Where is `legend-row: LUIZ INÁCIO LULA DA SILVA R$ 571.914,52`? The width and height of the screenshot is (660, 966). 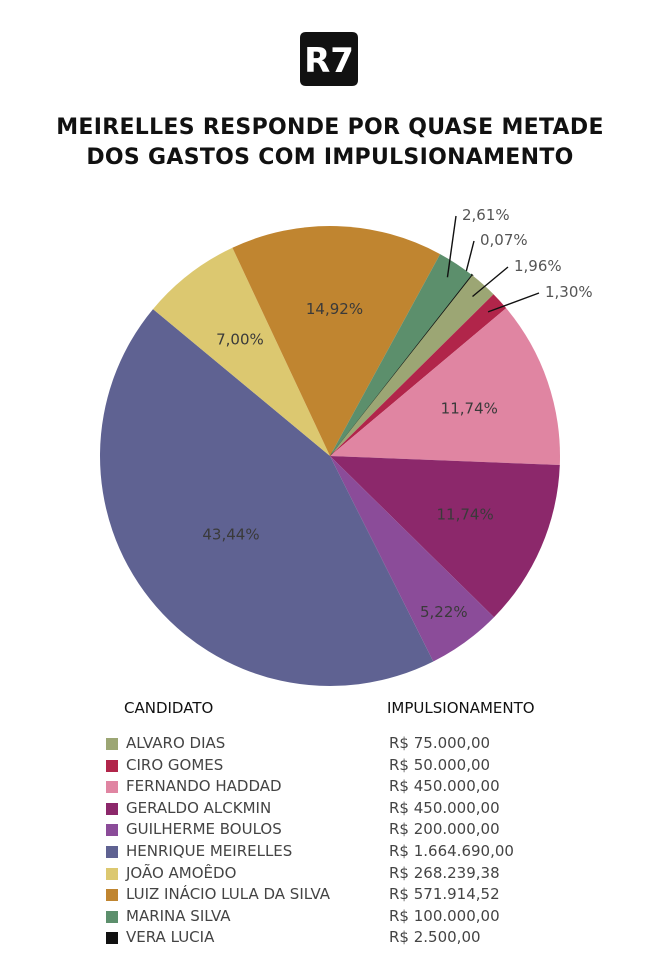
legend-row: LUIZ INÁCIO LULA DA SILVA R$ 571.914,52 is located at coordinates (342, 895).